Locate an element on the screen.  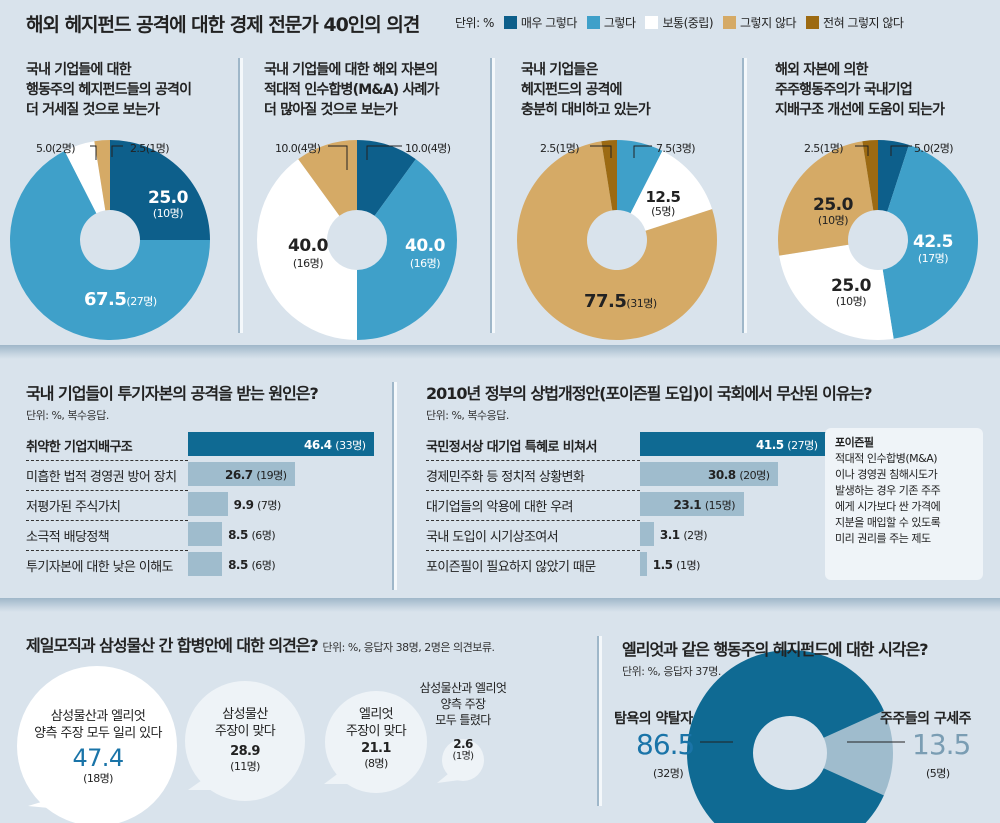
bubble-value: 47.4 is located at coordinates (98, 758).